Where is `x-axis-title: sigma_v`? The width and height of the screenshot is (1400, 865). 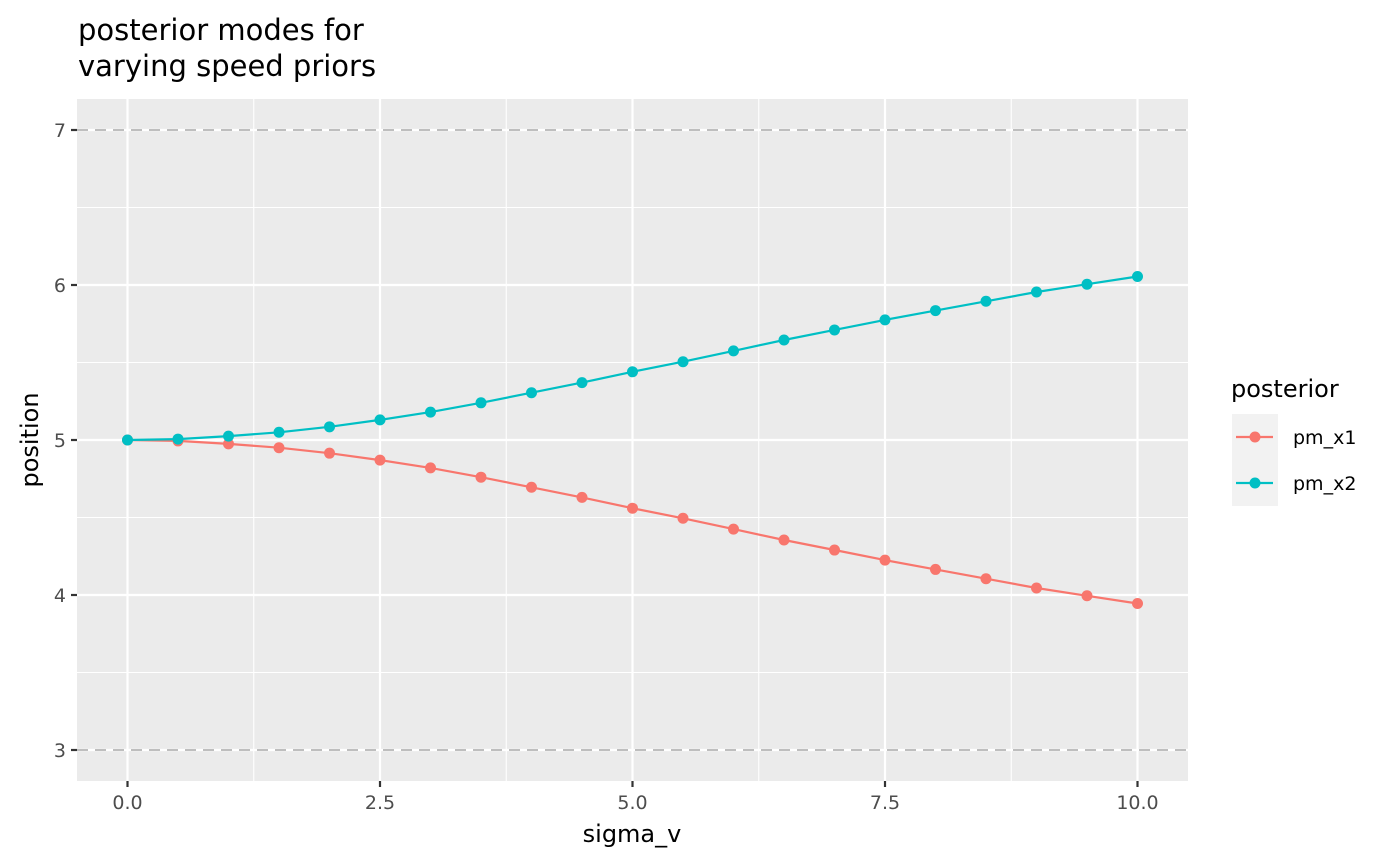 x-axis-title: sigma_v is located at coordinates (632, 834).